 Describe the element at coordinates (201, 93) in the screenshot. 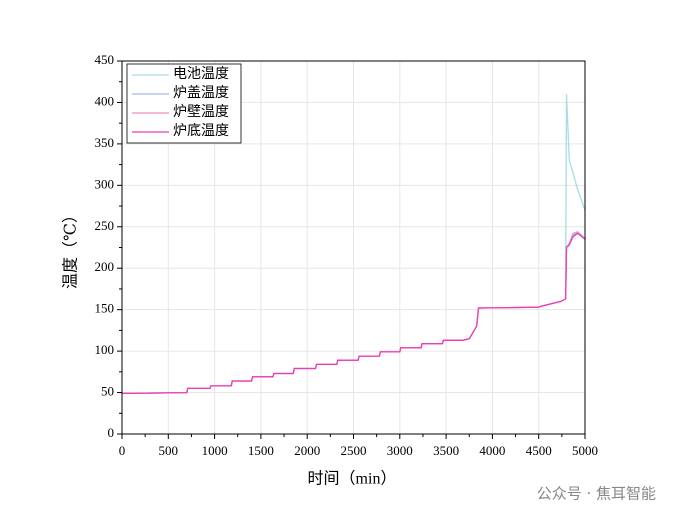

I see `legend-label: 炉盖温度` at that location.